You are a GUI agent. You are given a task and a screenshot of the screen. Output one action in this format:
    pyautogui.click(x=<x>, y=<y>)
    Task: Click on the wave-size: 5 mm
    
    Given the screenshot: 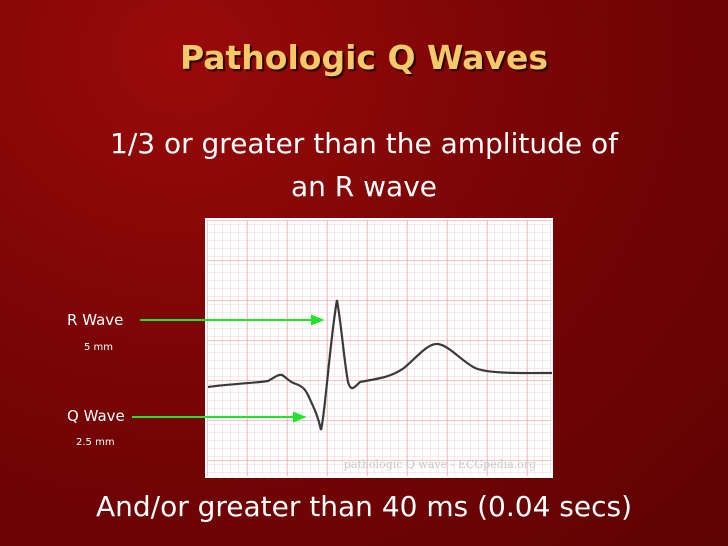 What is the action you would take?
    pyautogui.click(x=98, y=347)
    